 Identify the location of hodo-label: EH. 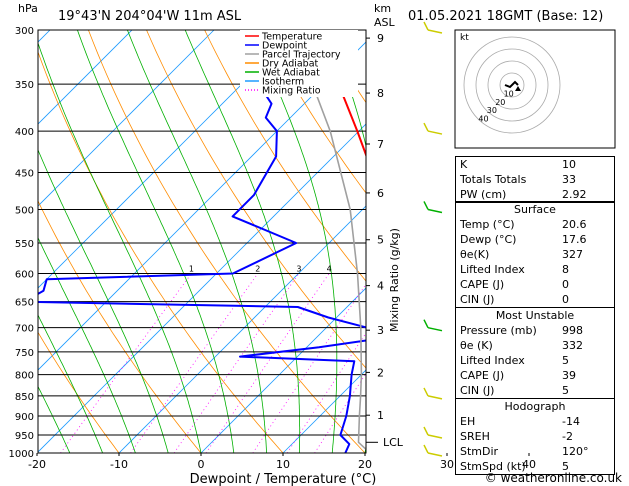
(468, 421).